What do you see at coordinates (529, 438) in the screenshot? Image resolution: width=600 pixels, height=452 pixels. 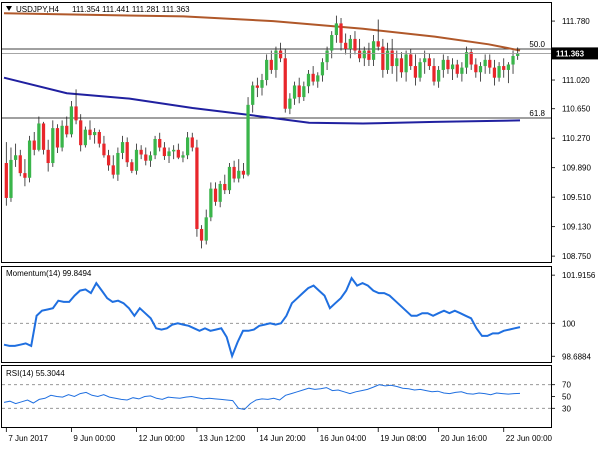 I see `x-axis-tick-label: 22 Jun 00:00` at bounding box center [529, 438].